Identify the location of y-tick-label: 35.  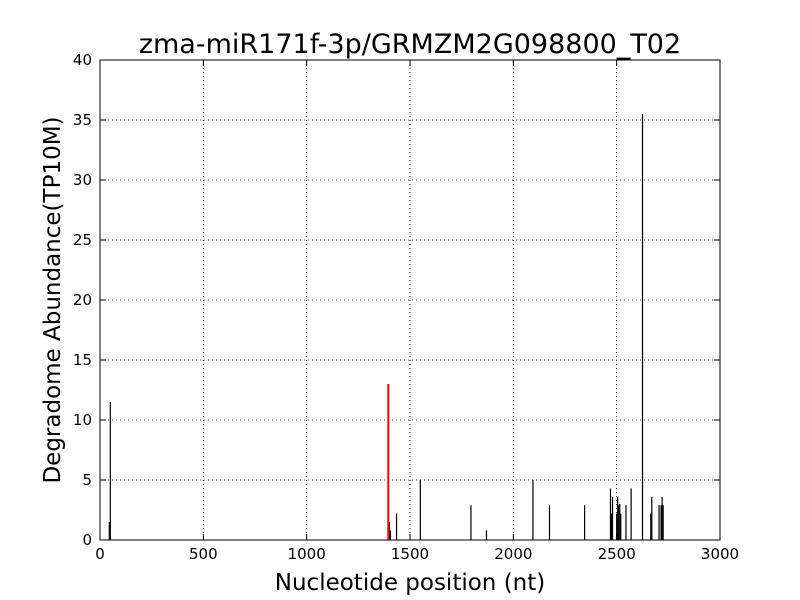
(82, 120).